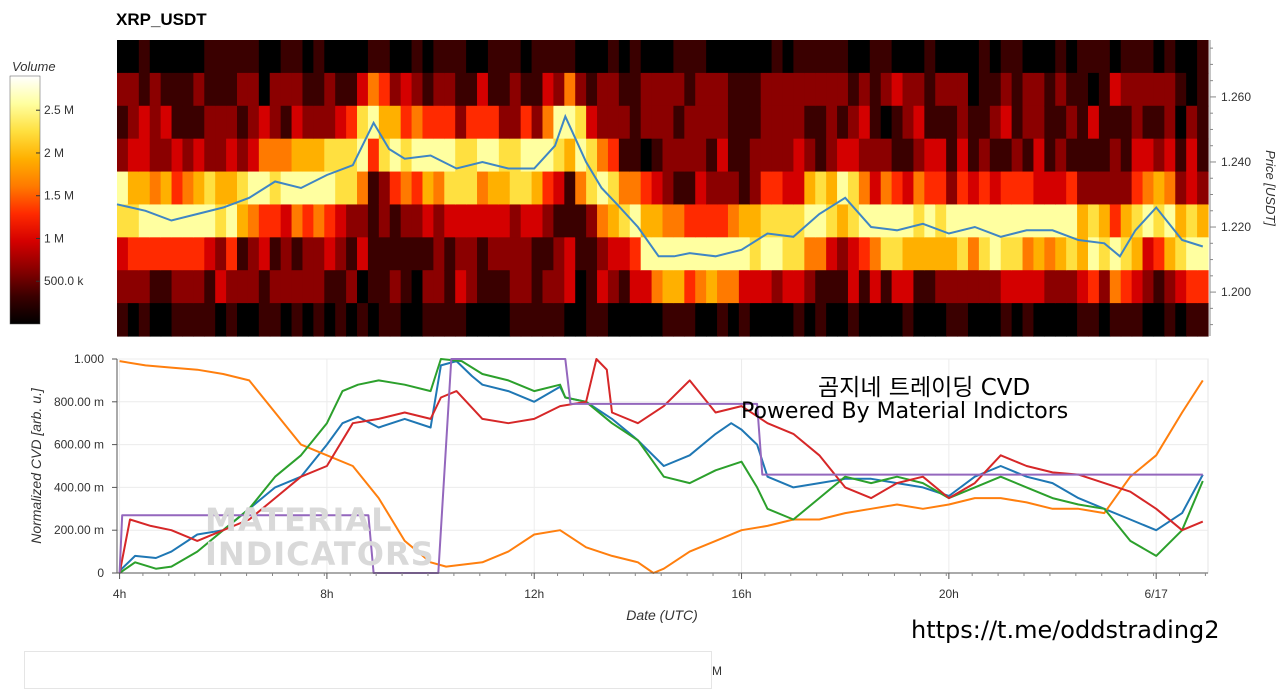 This screenshot has width=1280, height=689. Describe the element at coordinates (1236, 162) in the screenshot. I see `heatmap-tick-label: 1.240` at that location.